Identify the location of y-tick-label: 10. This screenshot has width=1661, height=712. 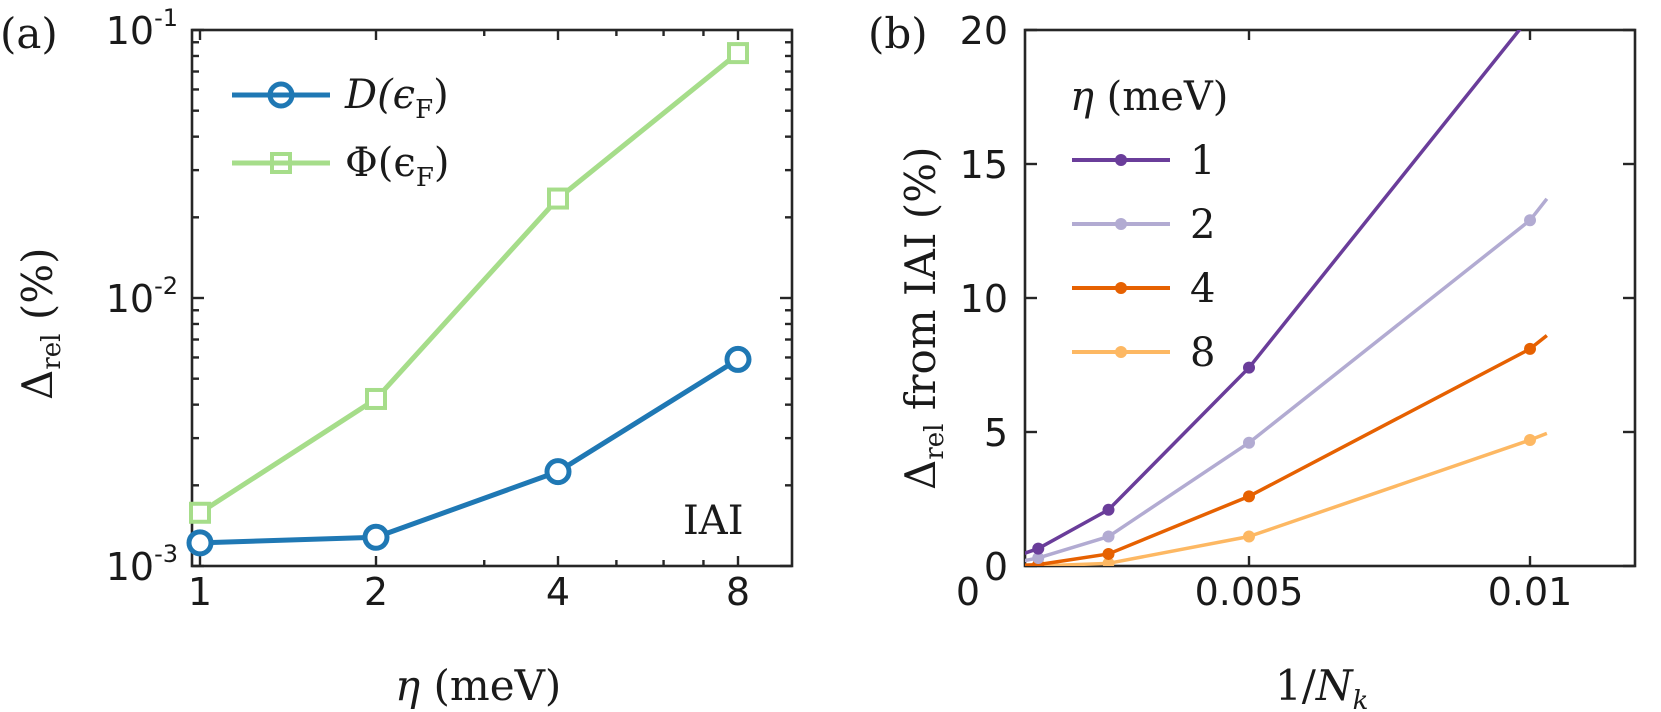
(984, 299).